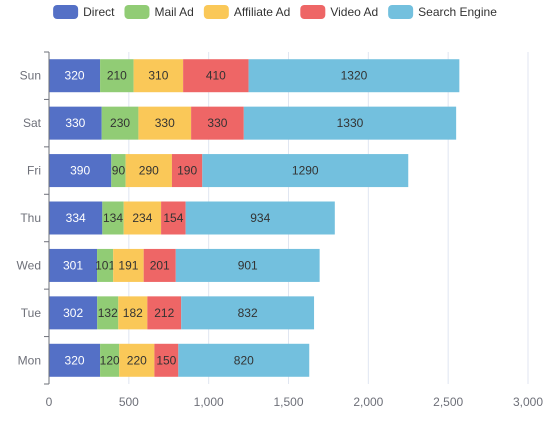 This screenshot has width=550, height=425. What do you see at coordinates (73, 313) in the screenshot?
I see `data-label-direct-tue: 302` at bounding box center [73, 313].